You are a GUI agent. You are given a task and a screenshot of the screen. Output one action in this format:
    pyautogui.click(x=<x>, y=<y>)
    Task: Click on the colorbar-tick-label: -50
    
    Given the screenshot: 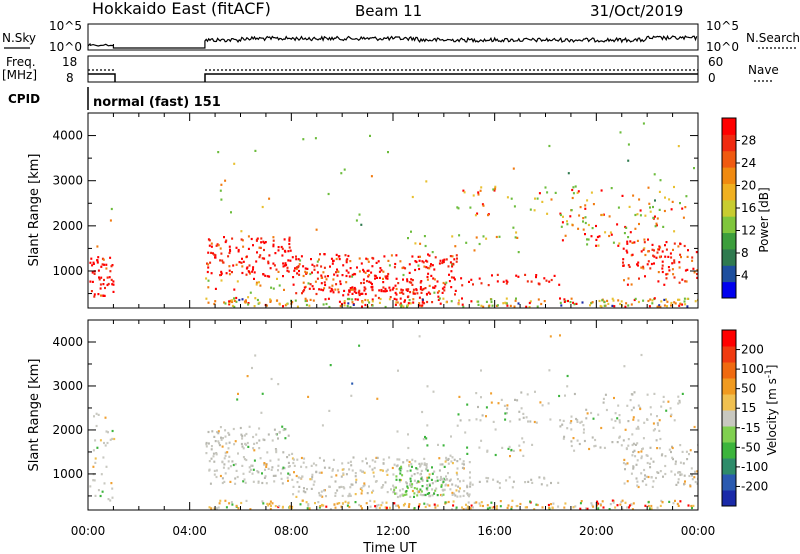 What is the action you would take?
    pyautogui.click(x=751, y=447)
    